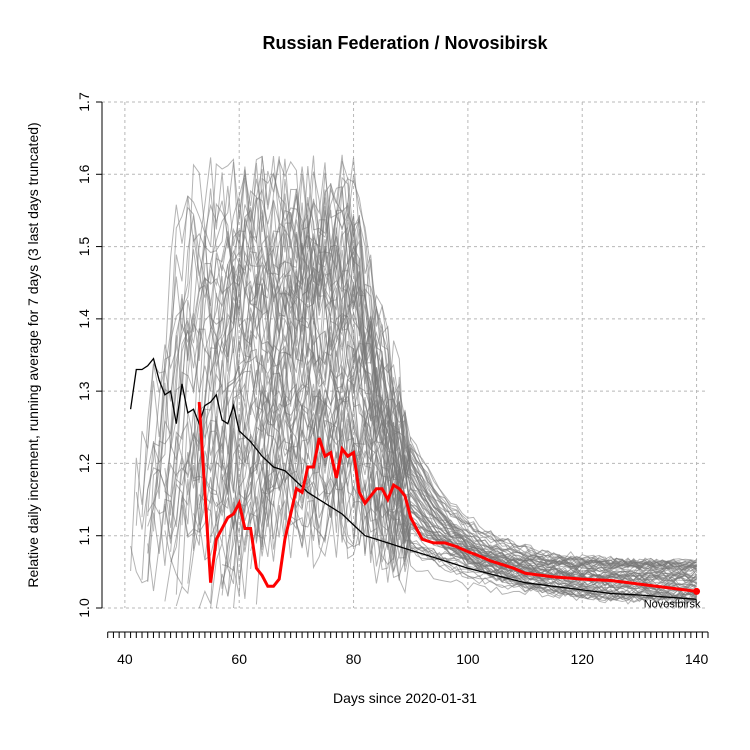  Describe the element at coordinates (405, 698) in the screenshot. I see `x-axis-label: Days since 2020-01-31` at that location.